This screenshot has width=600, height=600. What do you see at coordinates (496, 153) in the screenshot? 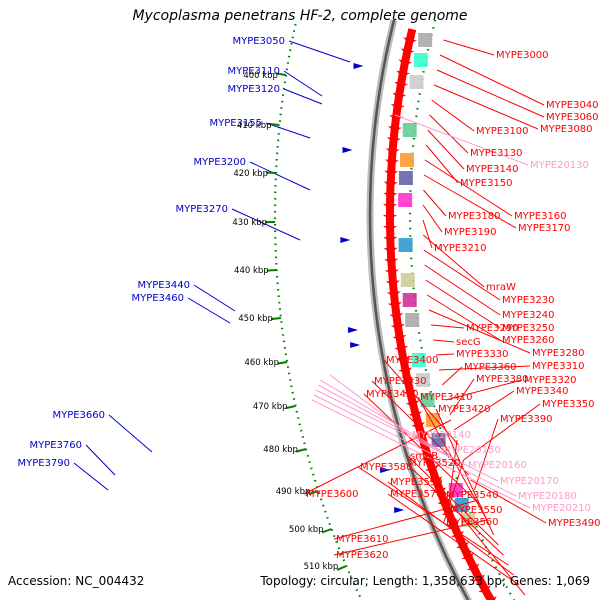
I see `gene-label-right: MYPE3130` at bounding box center [496, 153].